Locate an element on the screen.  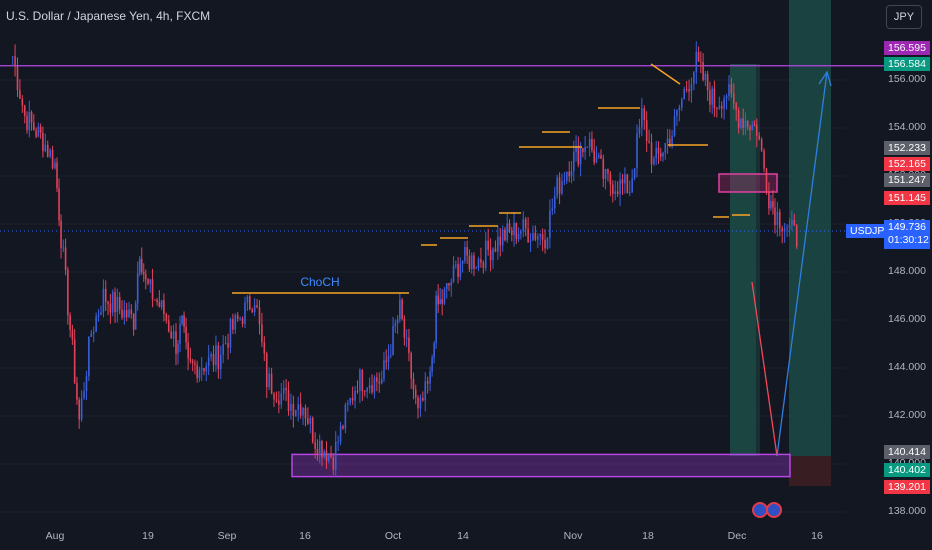
current-price: 149.736 is located at coordinates (907, 227).